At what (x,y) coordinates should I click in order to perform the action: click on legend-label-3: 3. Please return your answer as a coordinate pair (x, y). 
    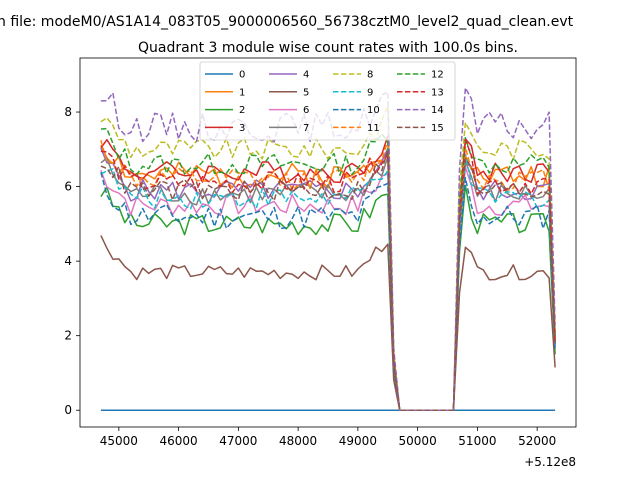
    Looking at the image, I should click on (242, 128).